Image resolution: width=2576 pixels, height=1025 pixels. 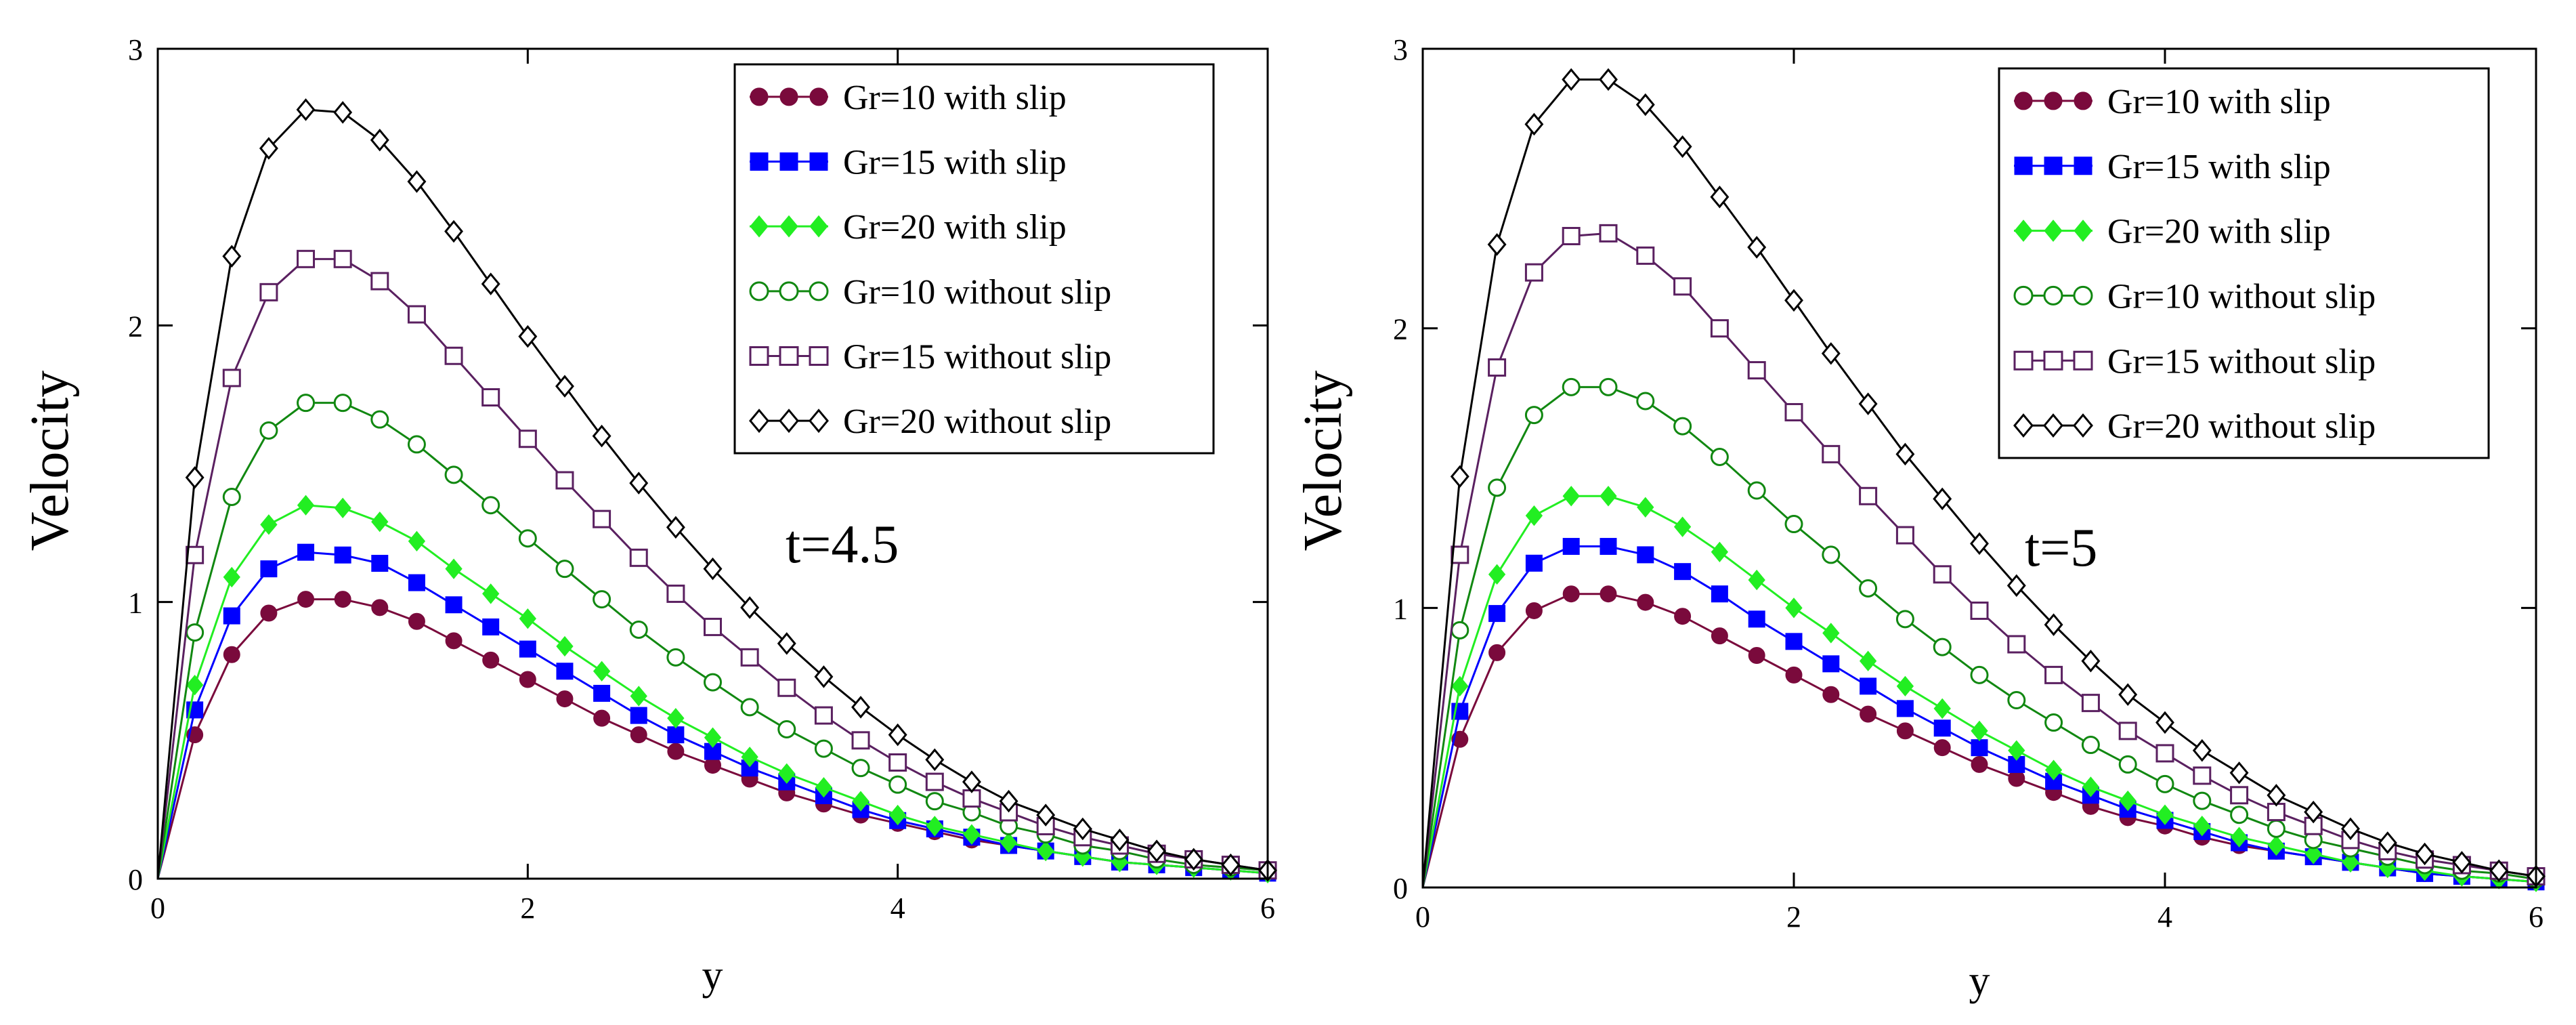 I want to click on x-tick-label: 0, so click(x=1422, y=917).